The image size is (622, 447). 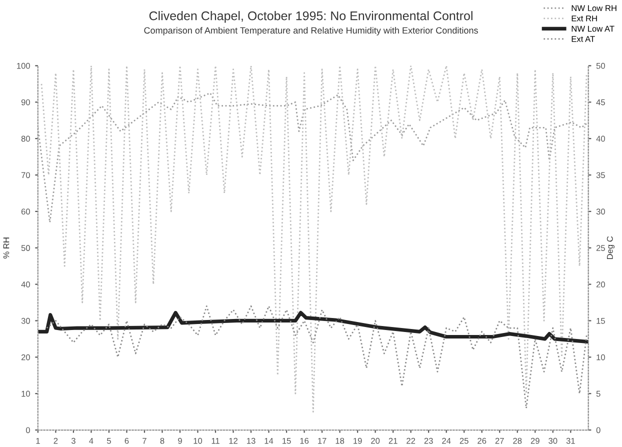 What do you see at coordinates (144, 441) in the screenshot?
I see `x-tick-label: 7` at bounding box center [144, 441].